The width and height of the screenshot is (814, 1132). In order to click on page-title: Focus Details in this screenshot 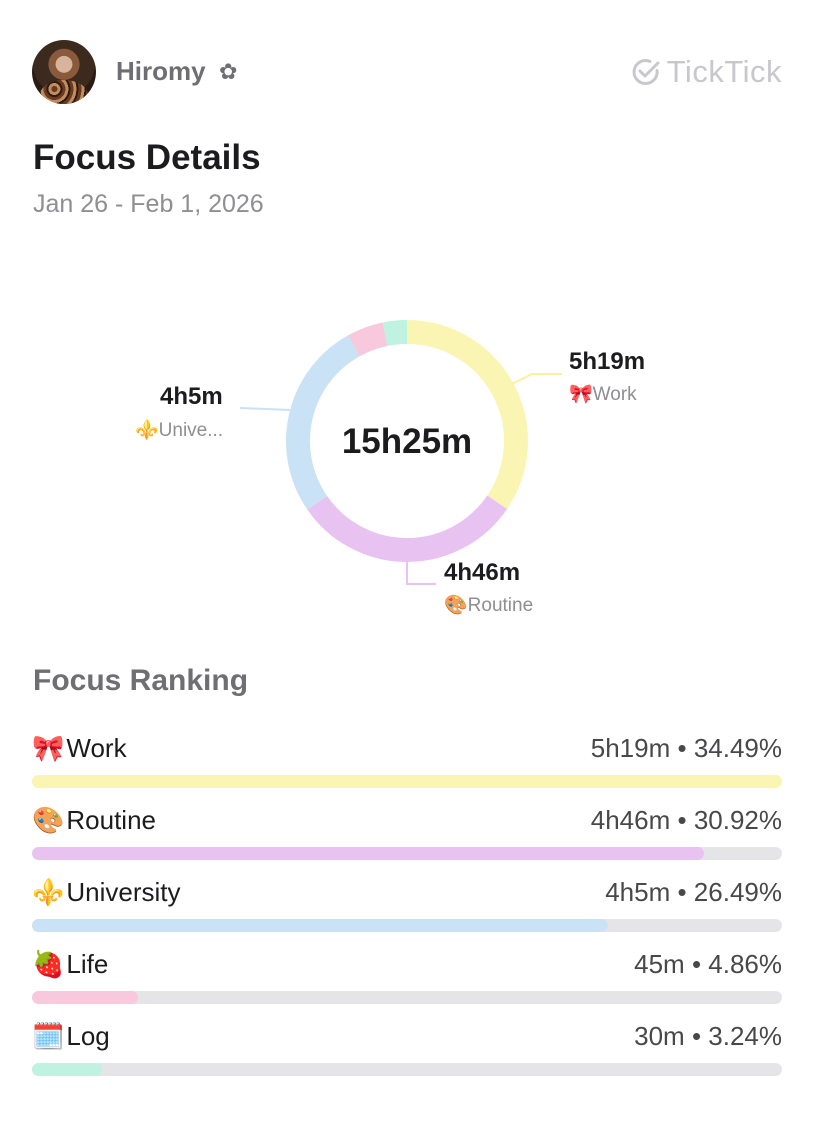, I will do `click(147, 157)`.